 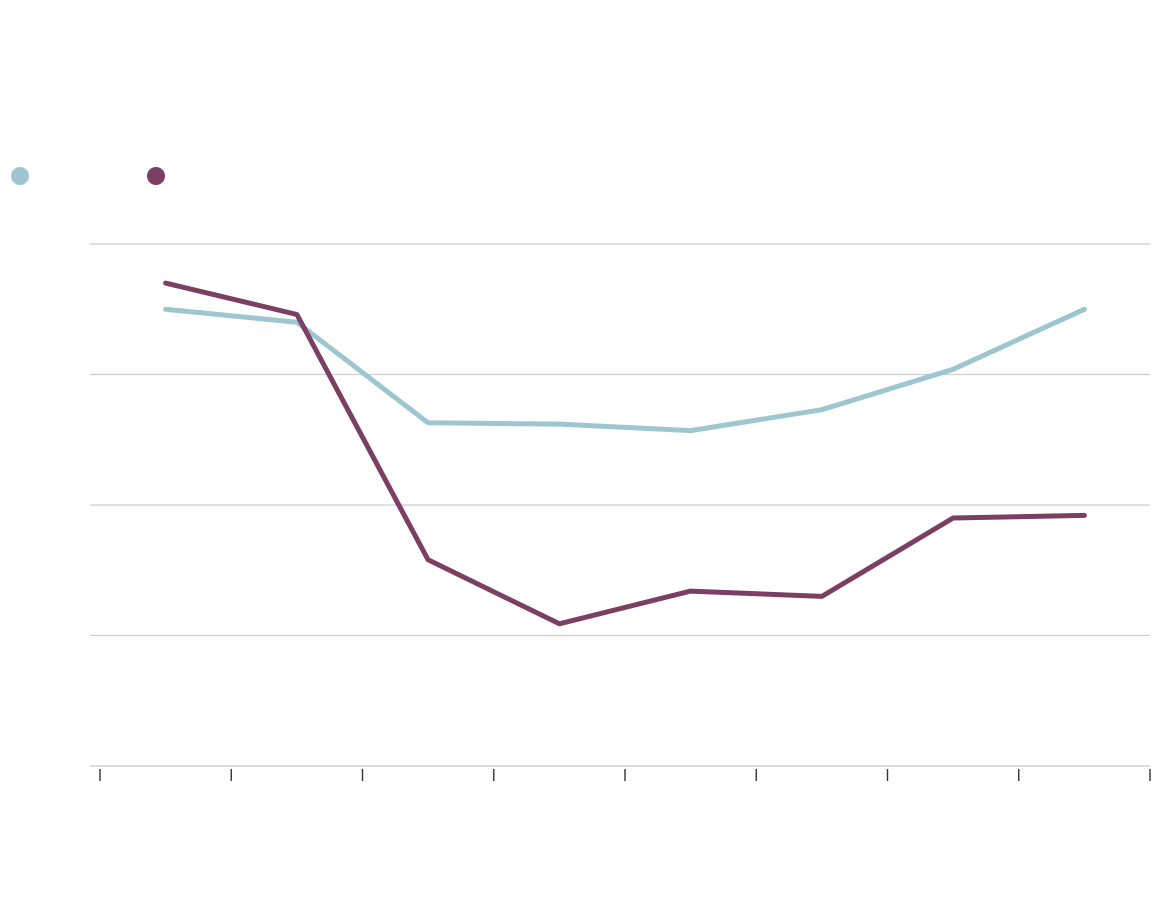 What do you see at coordinates (88, 176) in the screenshot?
I see `legend` at bounding box center [88, 176].